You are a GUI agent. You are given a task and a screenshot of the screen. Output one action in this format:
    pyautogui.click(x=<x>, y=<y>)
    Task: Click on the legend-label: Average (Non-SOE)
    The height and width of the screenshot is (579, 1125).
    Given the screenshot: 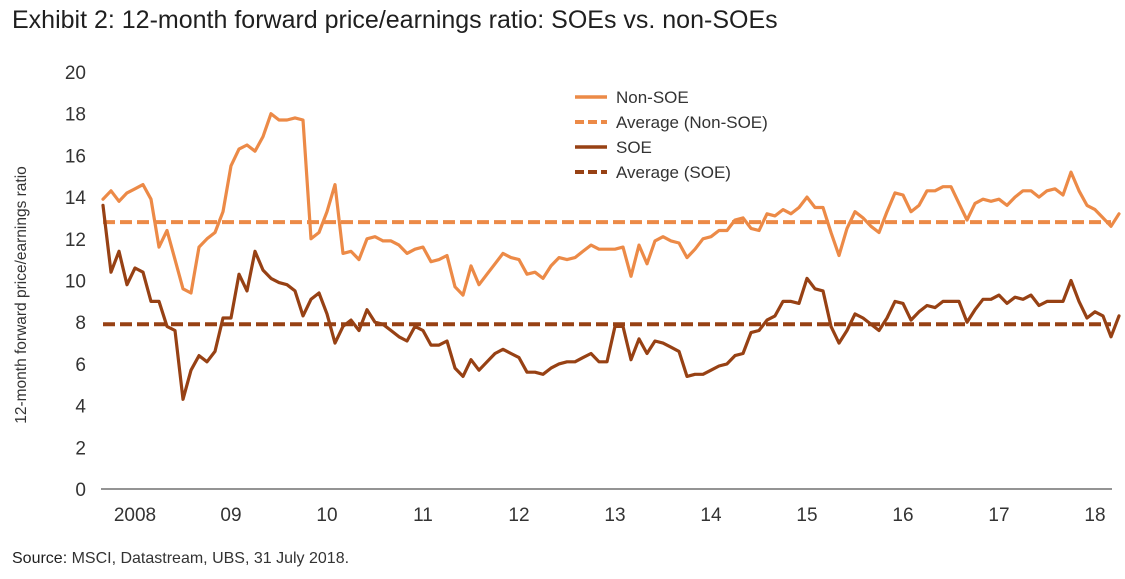 What is the action you would take?
    pyautogui.click(x=692, y=122)
    